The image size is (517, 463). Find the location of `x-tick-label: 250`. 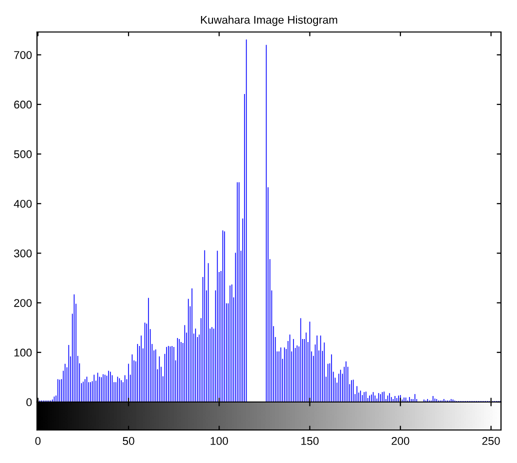

x-tick-label: 250 is located at coordinates (491, 441).